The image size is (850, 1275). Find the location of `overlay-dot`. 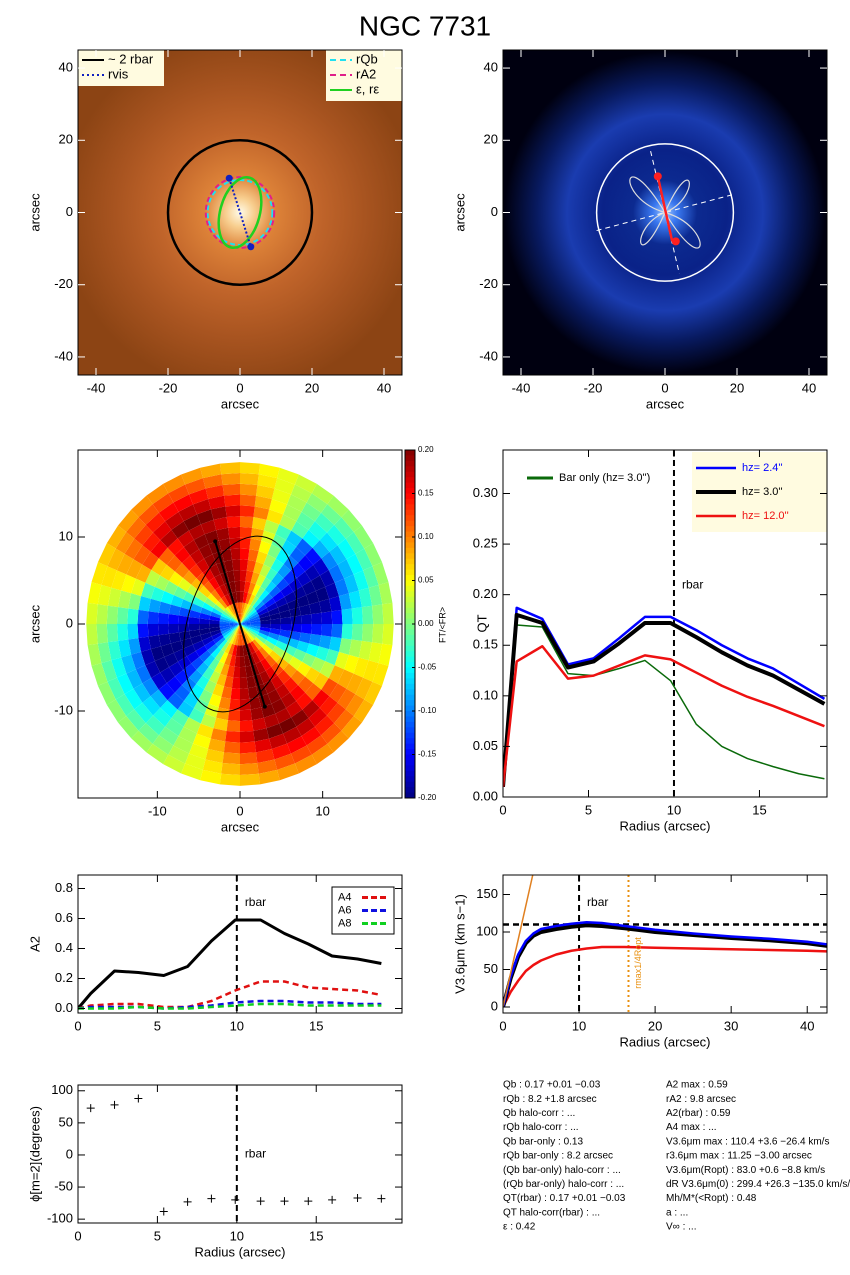

overlay-dot is located at coordinates (675, 241).